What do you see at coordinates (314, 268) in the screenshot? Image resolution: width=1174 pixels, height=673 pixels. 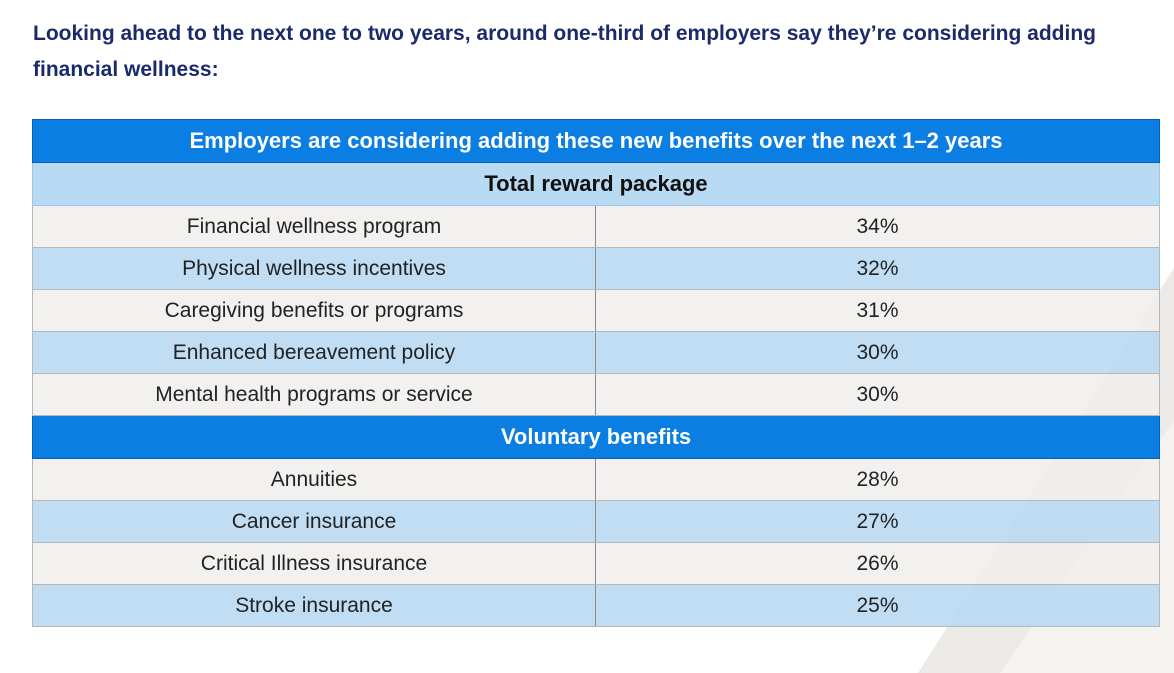 I see `benefit-name: Physical wellness incentives` at bounding box center [314, 268].